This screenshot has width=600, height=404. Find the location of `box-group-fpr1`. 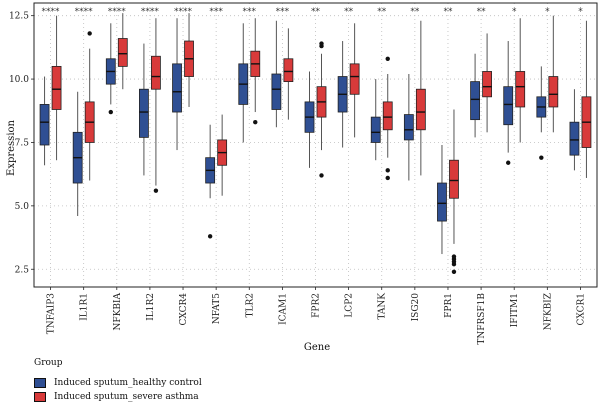

box-group-fpr1 is located at coordinates (448, 191).